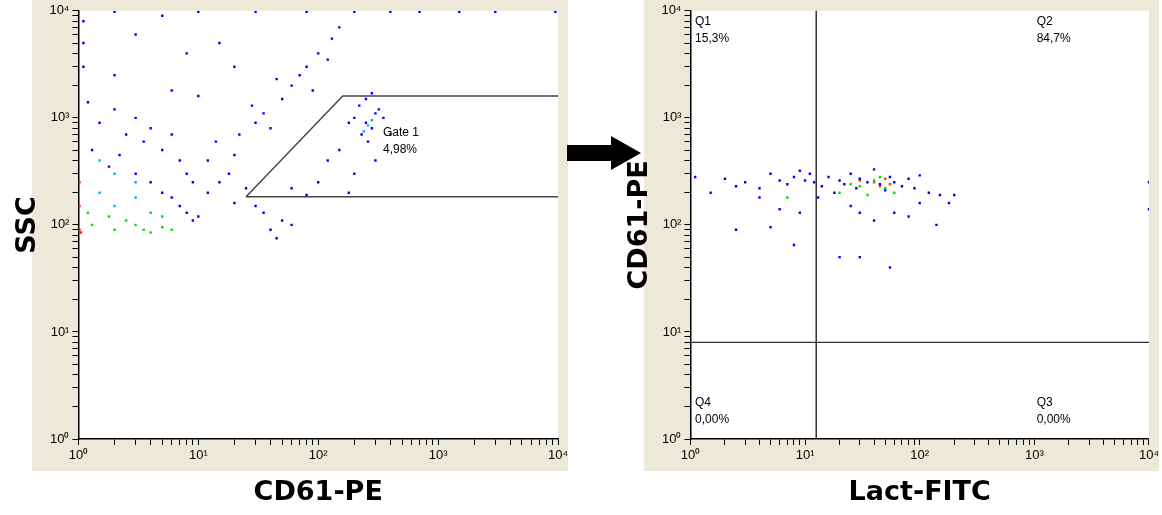 The width and height of the screenshot is (1162, 515). Describe the element at coordinates (638, 225) in the screenshot. I see `y-axis-title: CD61-PE` at that location.